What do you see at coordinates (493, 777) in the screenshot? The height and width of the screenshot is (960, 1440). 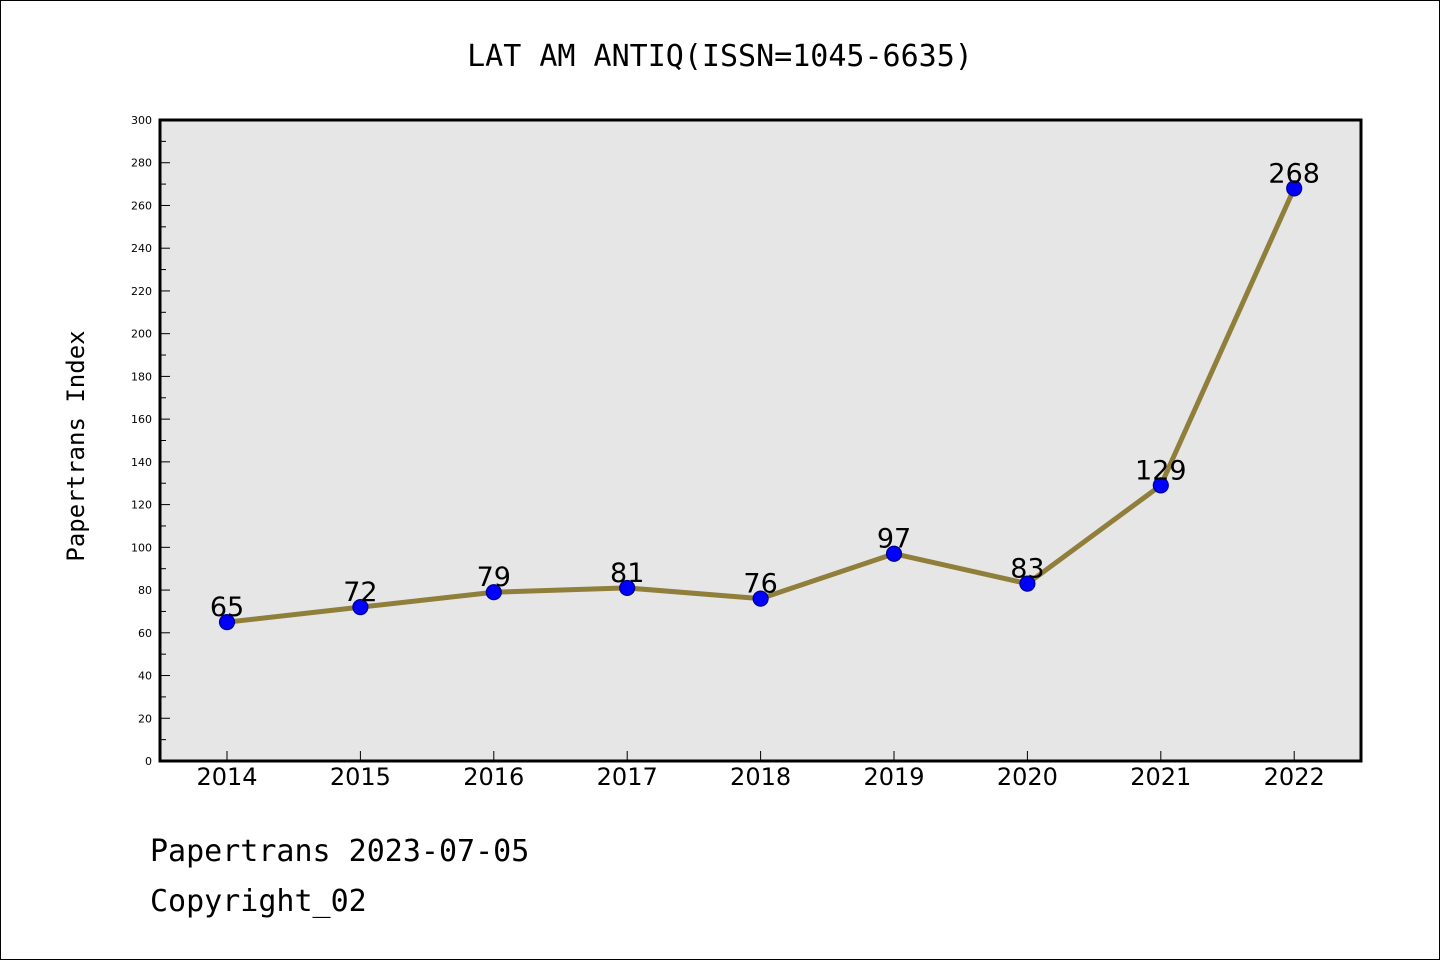 I see `x-tick-label: 2016` at bounding box center [493, 777].